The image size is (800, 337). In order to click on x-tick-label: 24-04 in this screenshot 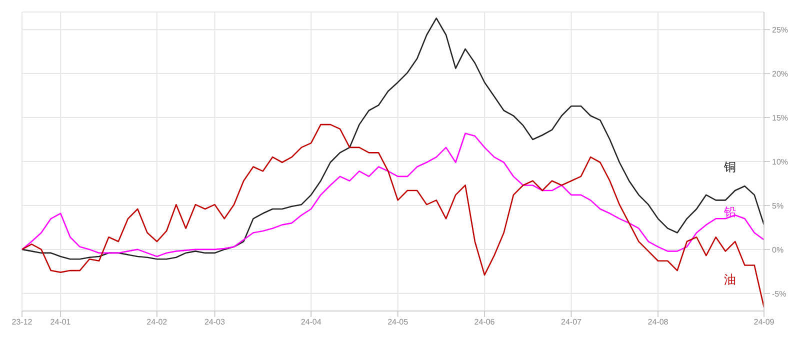, I will do `click(311, 322)`.